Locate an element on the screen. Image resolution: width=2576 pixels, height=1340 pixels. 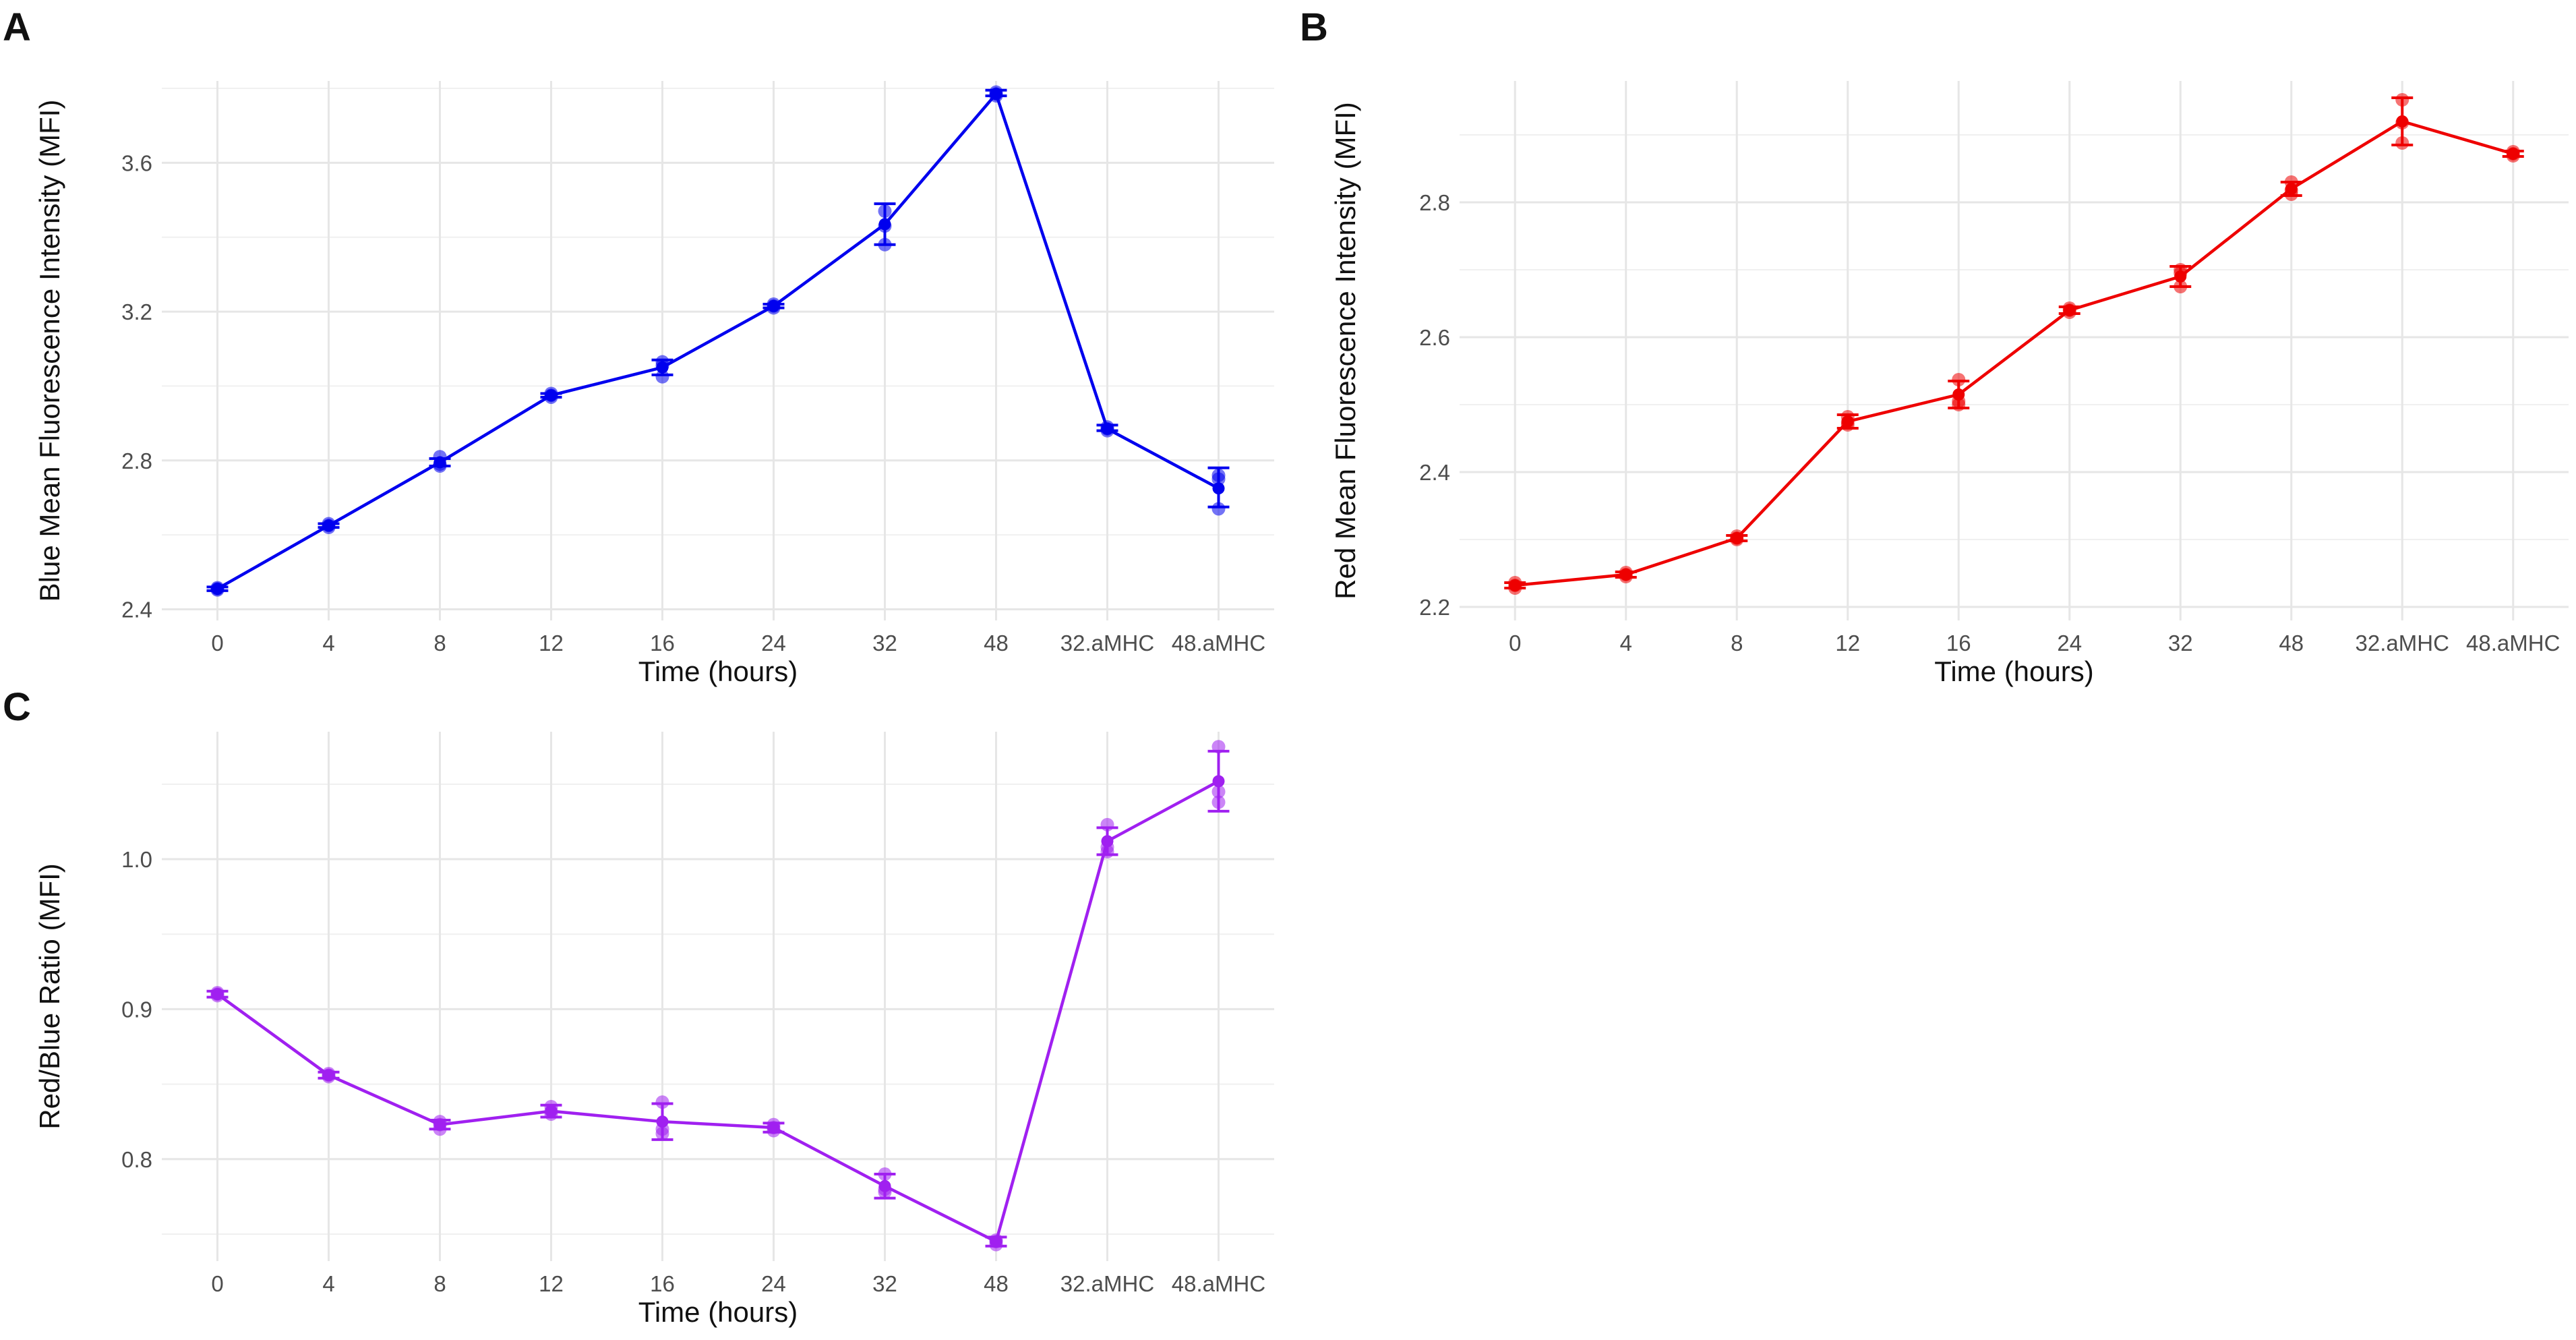
y-axis-title: Red/Blue Ratio (MFI) is located at coordinates (49, 996).